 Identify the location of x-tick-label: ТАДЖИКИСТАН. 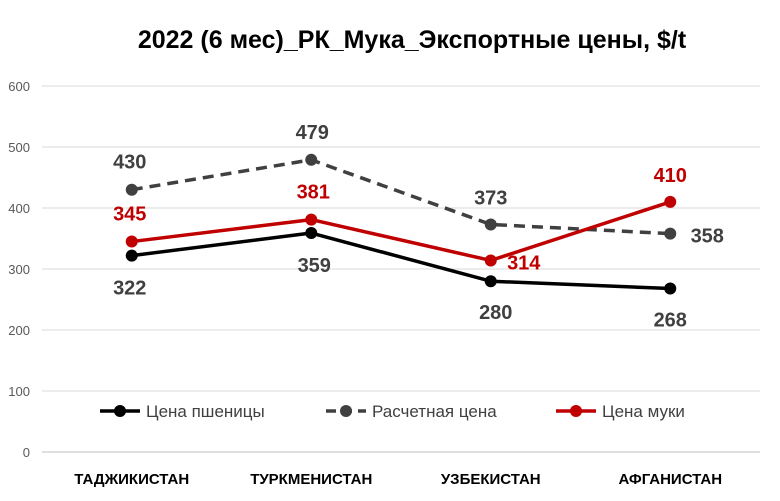
(131, 479).